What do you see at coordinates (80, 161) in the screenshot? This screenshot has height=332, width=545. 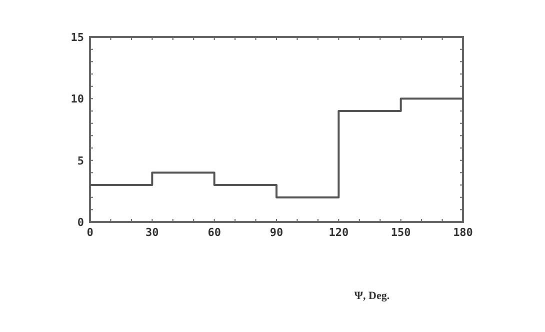 I see `y-tick-label: 5` at bounding box center [80, 161].